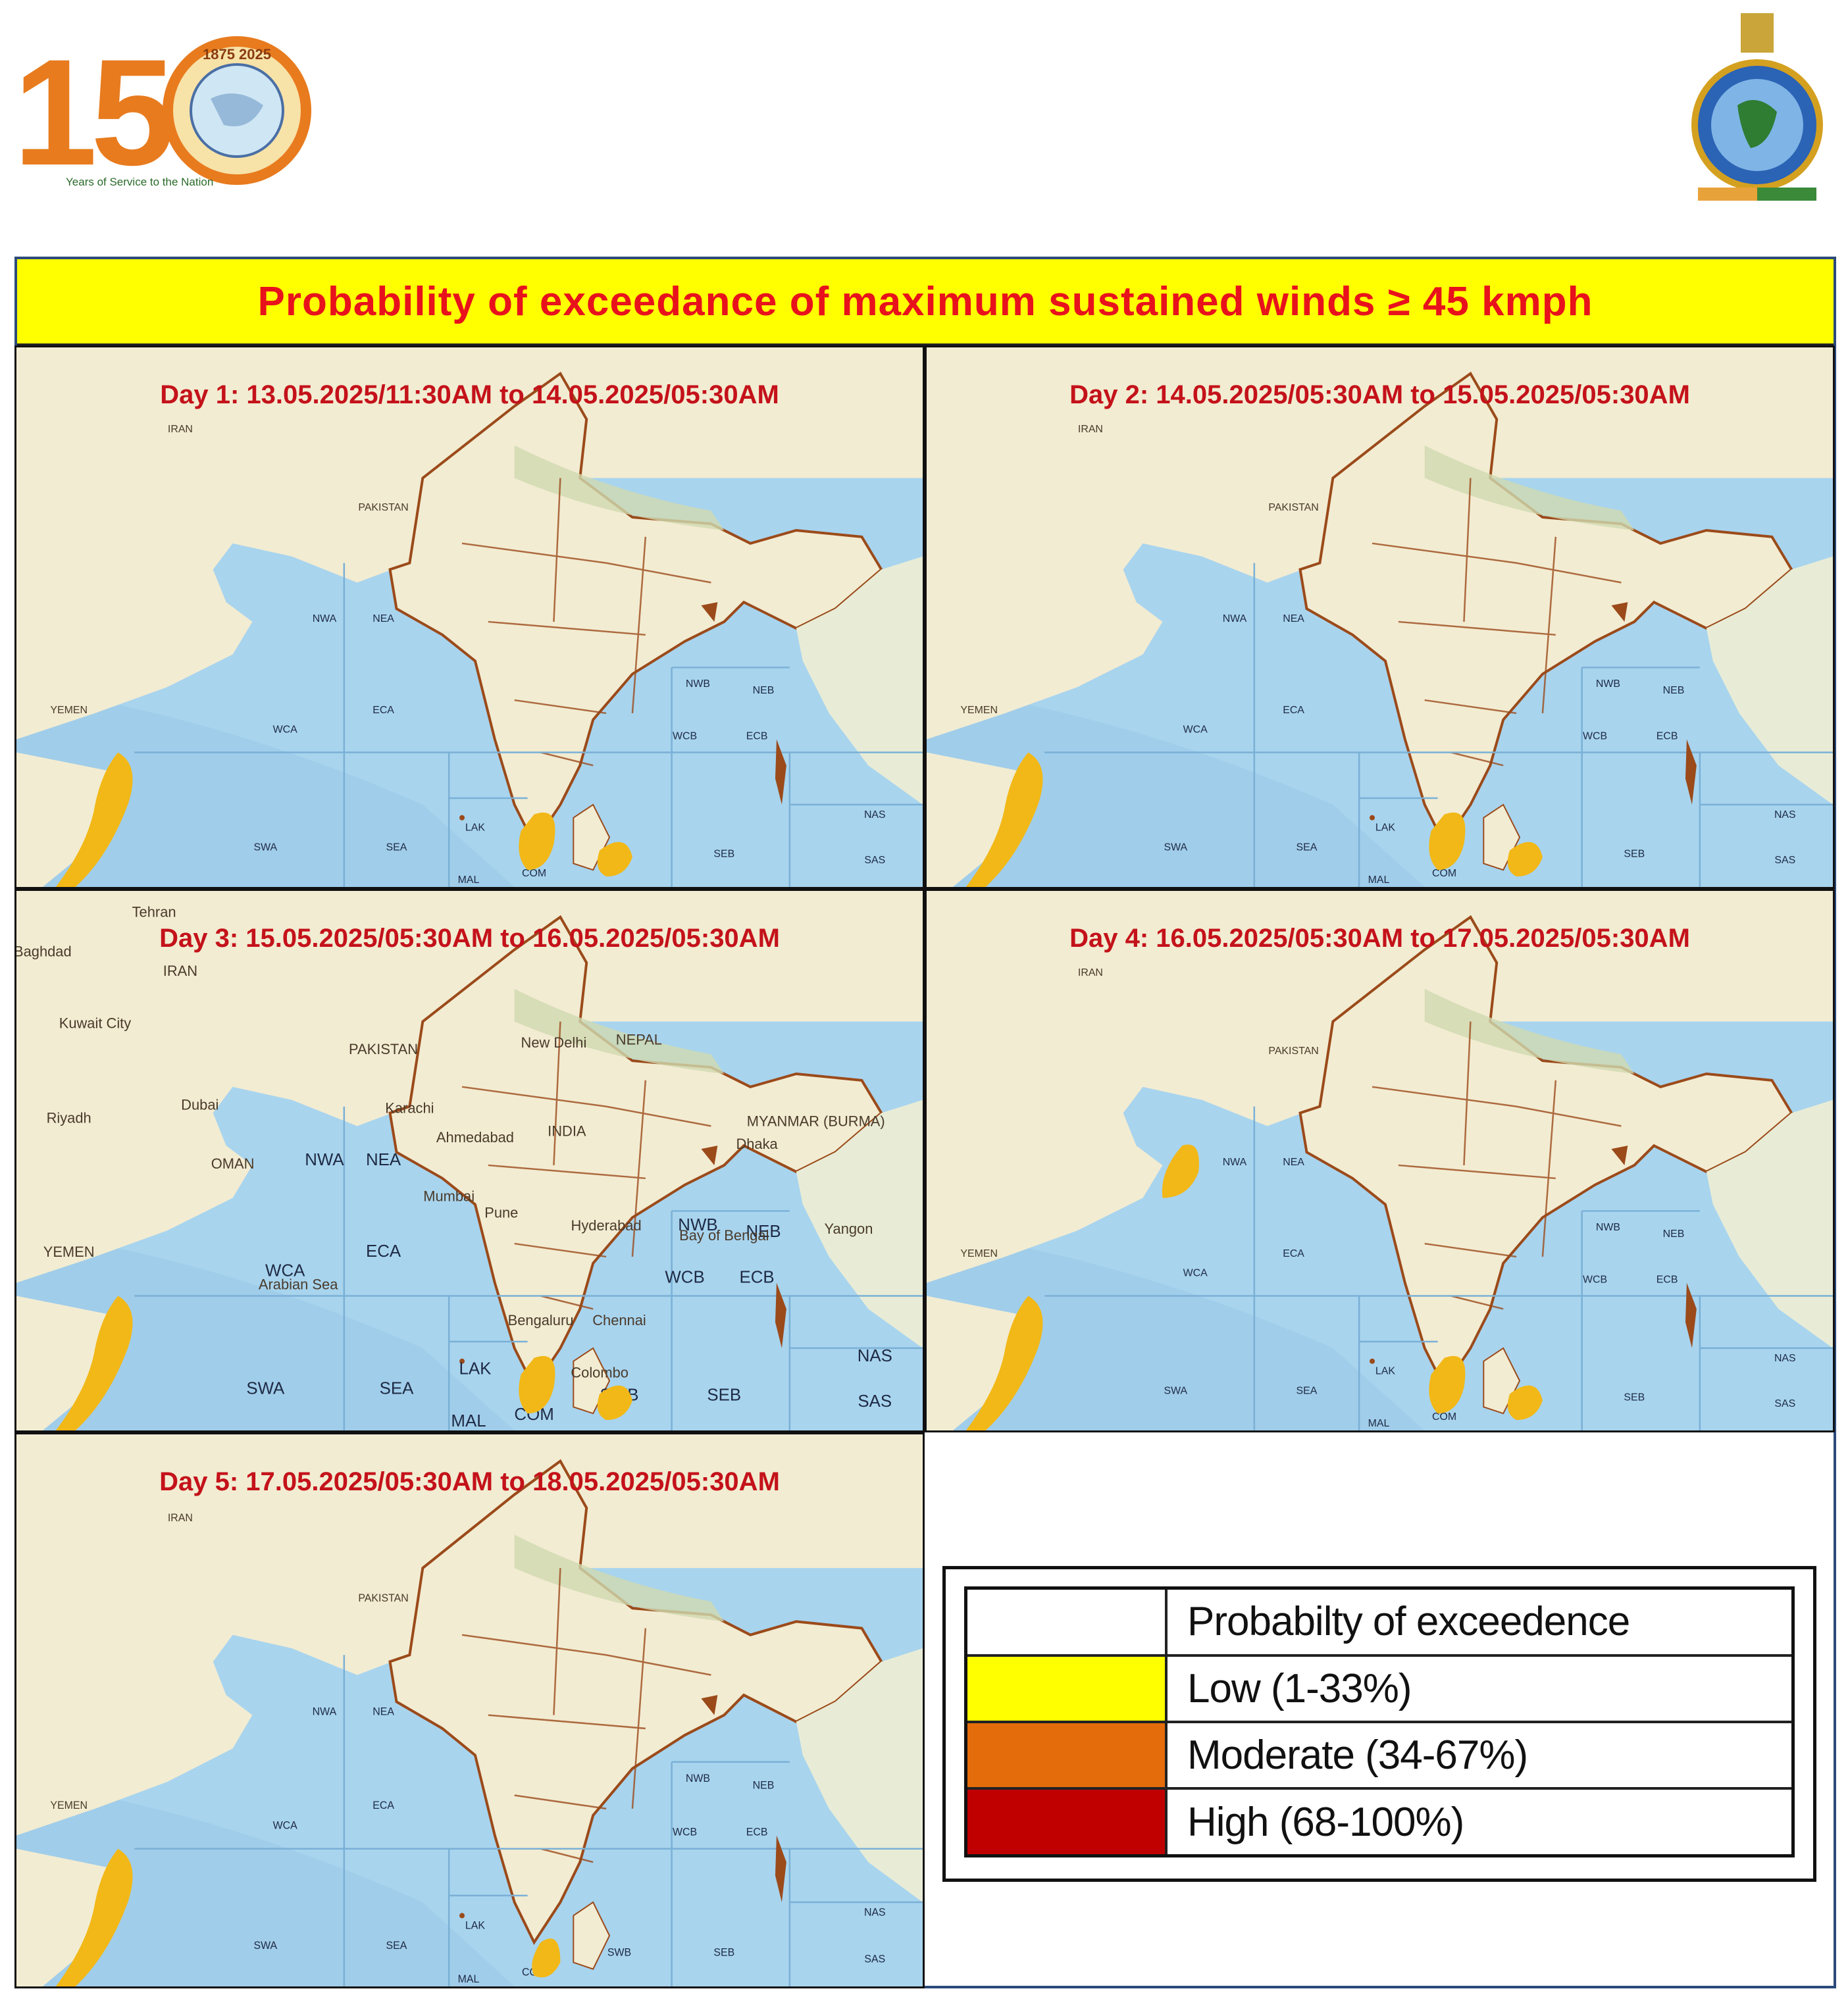 Image resolution: width=1848 pixels, height=1995 pixels. I want to click on place-label: Colombo, so click(600, 1373).